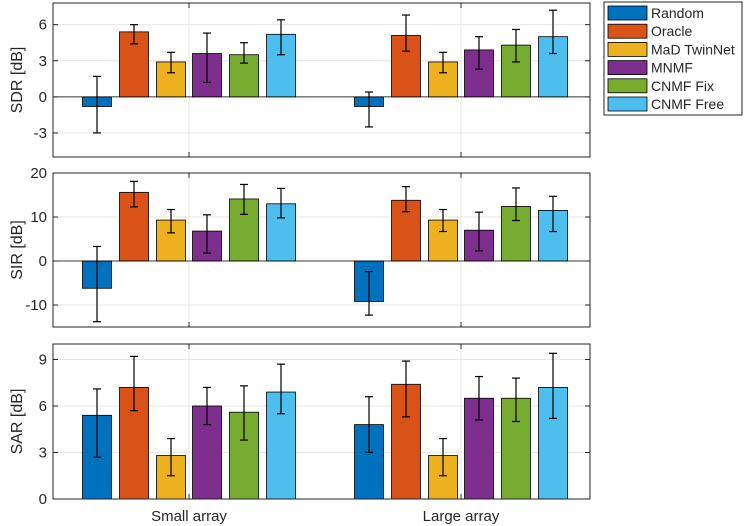  I want to click on legend-label-oracle: Oracle, so click(671, 31).